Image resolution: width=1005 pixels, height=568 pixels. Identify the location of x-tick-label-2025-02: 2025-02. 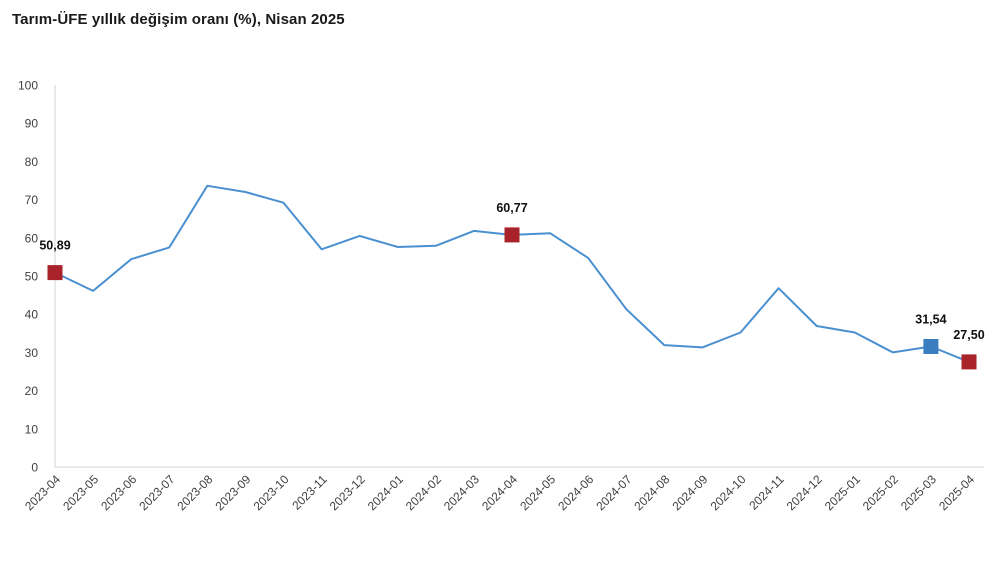
(880, 492).